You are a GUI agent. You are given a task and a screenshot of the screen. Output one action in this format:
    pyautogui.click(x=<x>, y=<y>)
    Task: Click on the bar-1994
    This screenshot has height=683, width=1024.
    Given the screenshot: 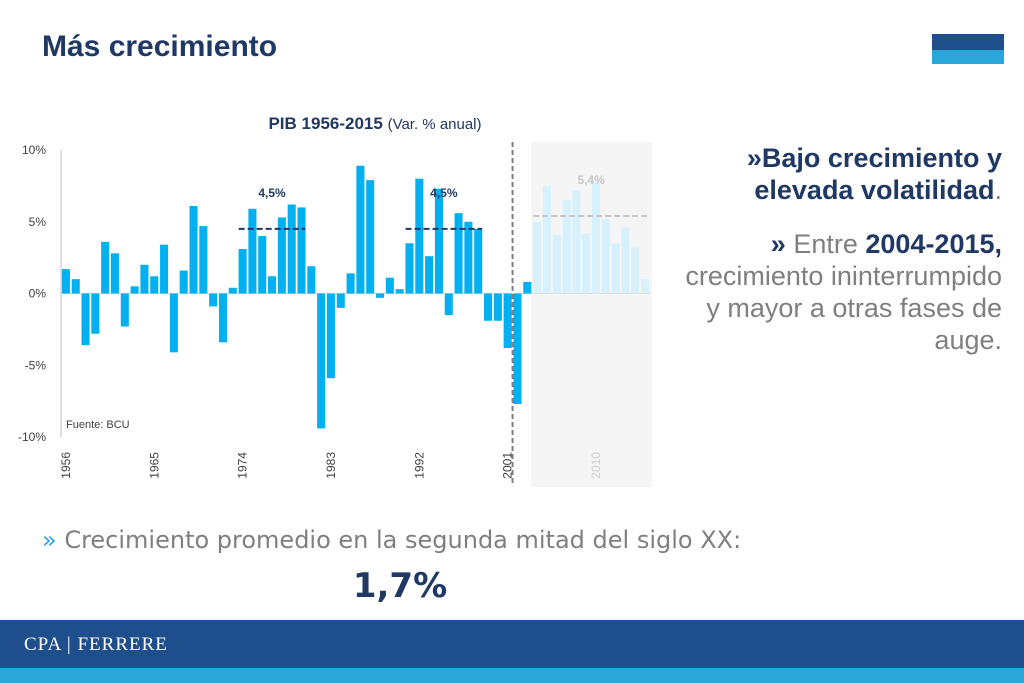 What is the action you would take?
    pyautogui.click(x=438, y=241)
    